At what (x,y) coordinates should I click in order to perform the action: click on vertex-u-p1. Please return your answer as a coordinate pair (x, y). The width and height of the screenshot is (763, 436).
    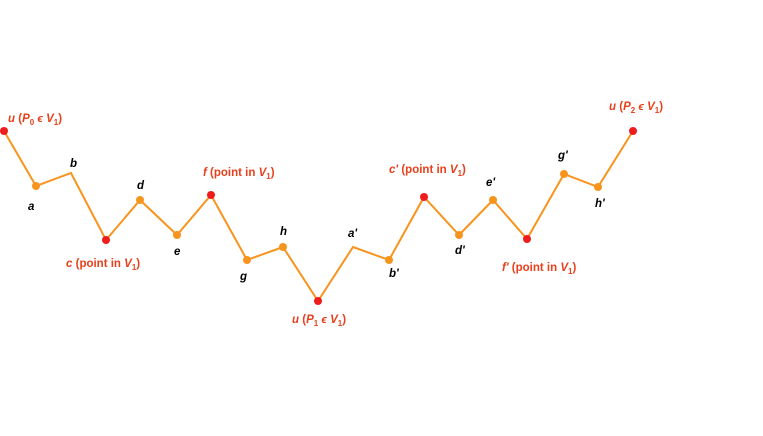
    Looking at the image, I should click on (318, 301).